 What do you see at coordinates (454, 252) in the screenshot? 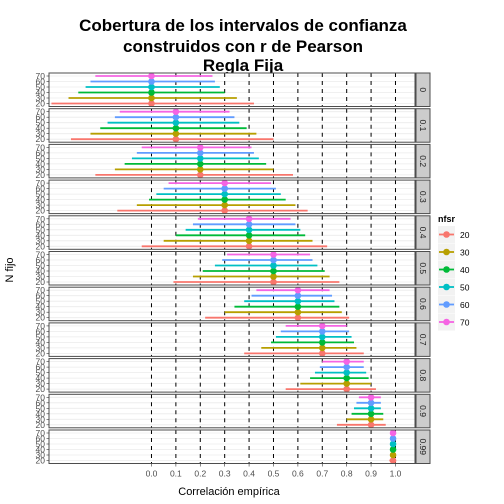
I see `legend-item-30: 30` at bounding box center [454, 252].